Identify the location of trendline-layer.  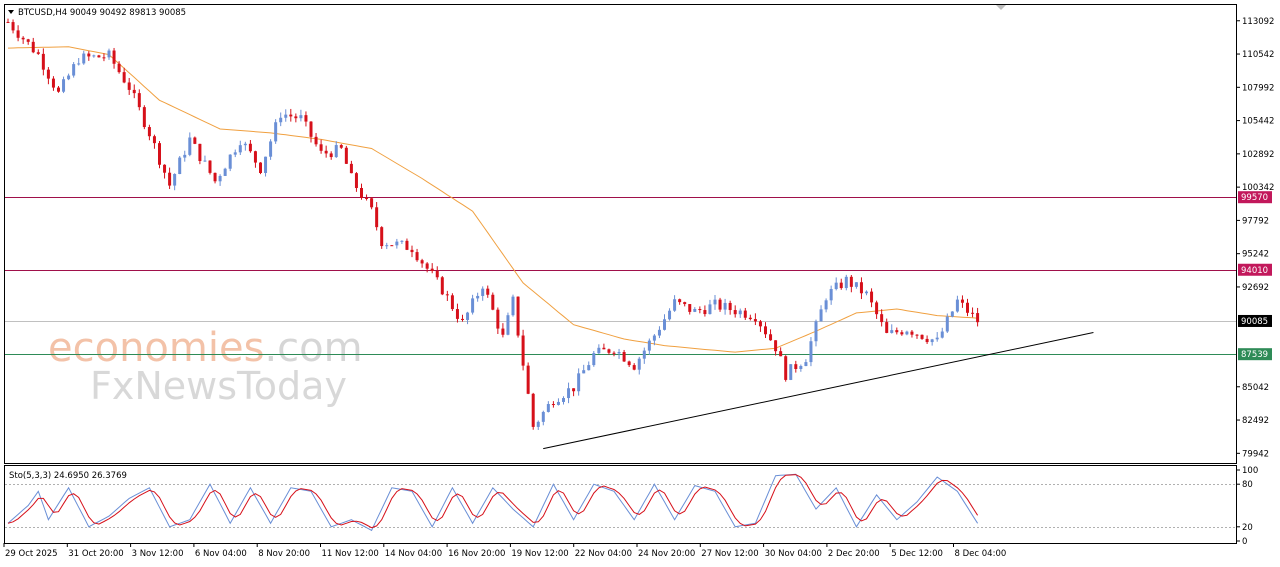
(818, 391).